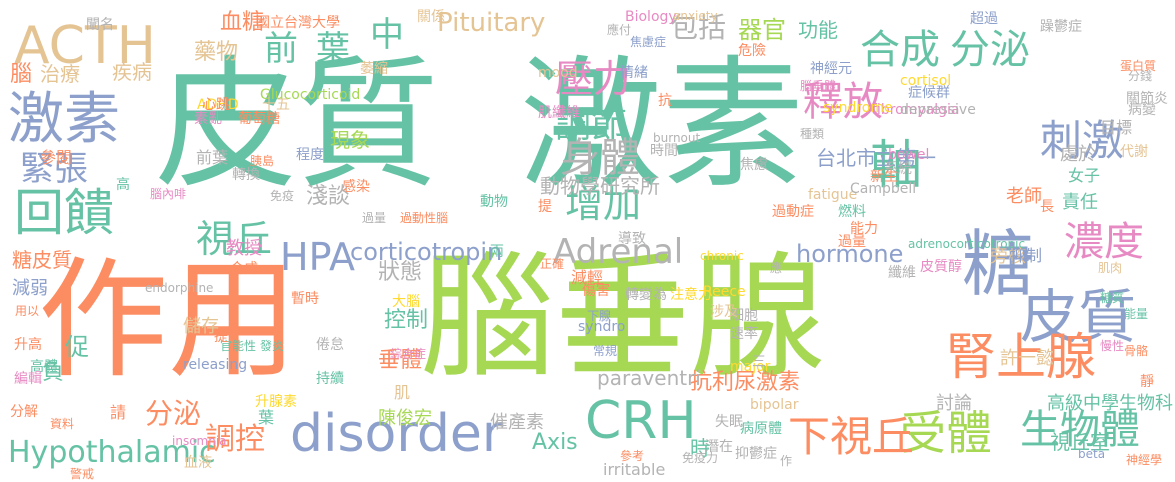 This screenshot has height=482, width=1175. Describe the element at coordinates (53, 372) in the screenshot. I see `cloud-word: 負` at that location.